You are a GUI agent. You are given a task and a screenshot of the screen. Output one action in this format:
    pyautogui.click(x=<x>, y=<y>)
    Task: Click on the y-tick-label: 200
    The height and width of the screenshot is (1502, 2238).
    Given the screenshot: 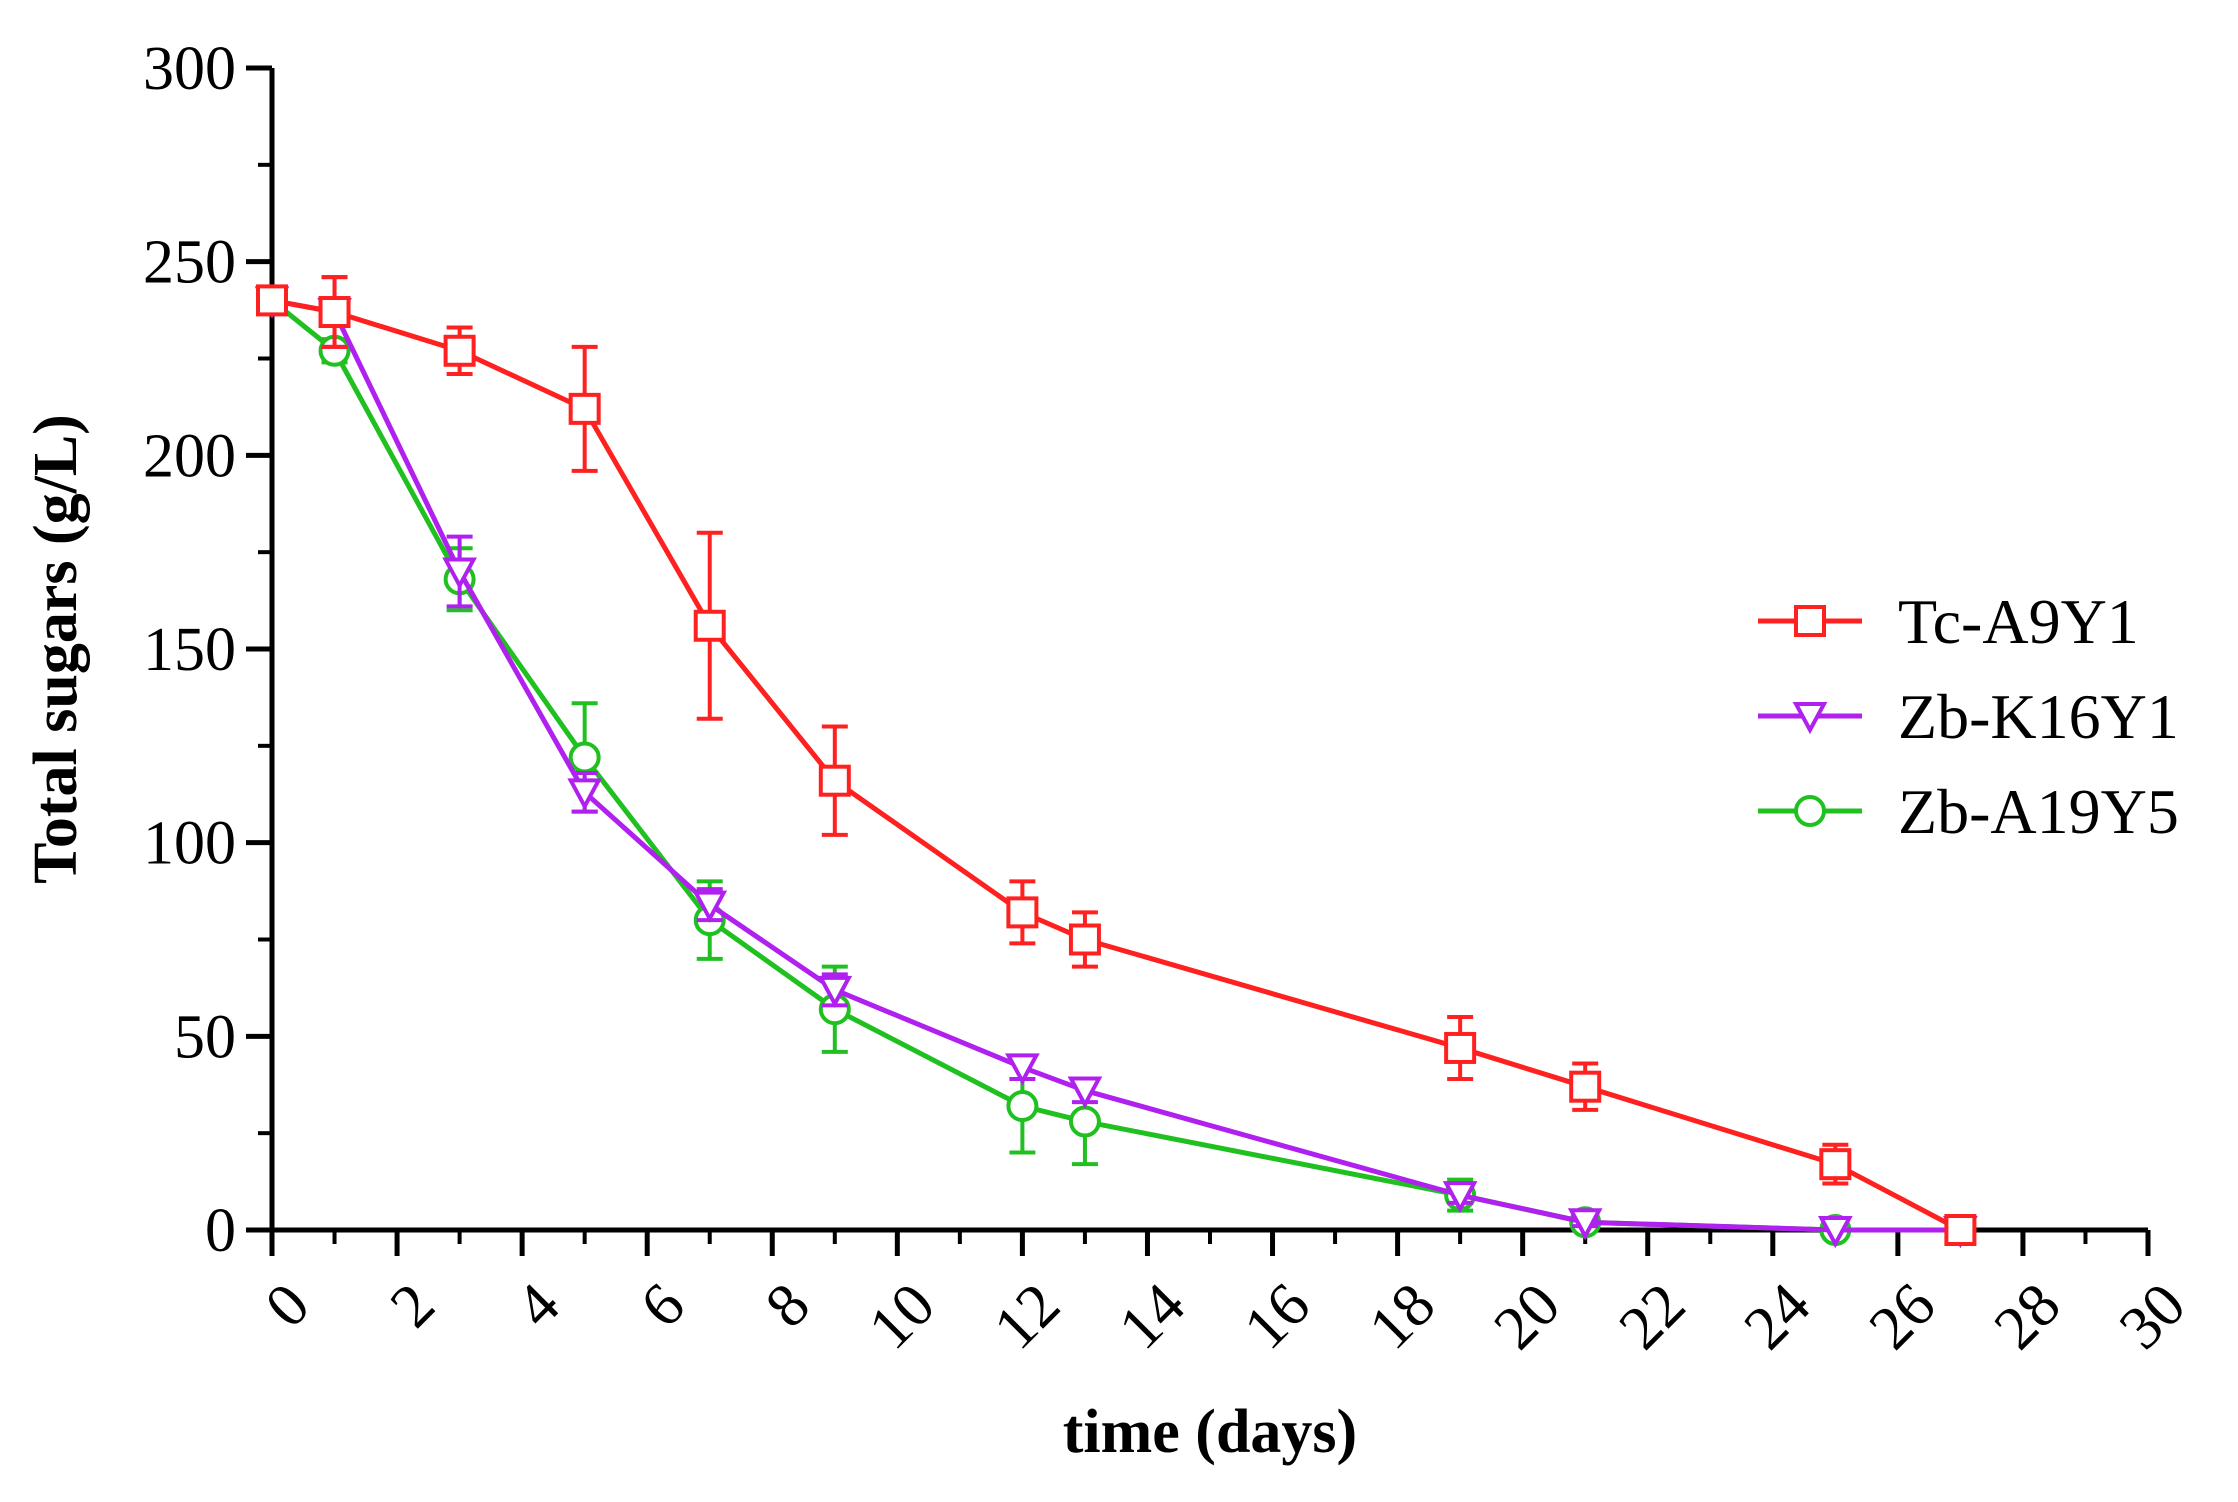 What is the action you would take?
    pyautogui.click(x=189, y=456)
    